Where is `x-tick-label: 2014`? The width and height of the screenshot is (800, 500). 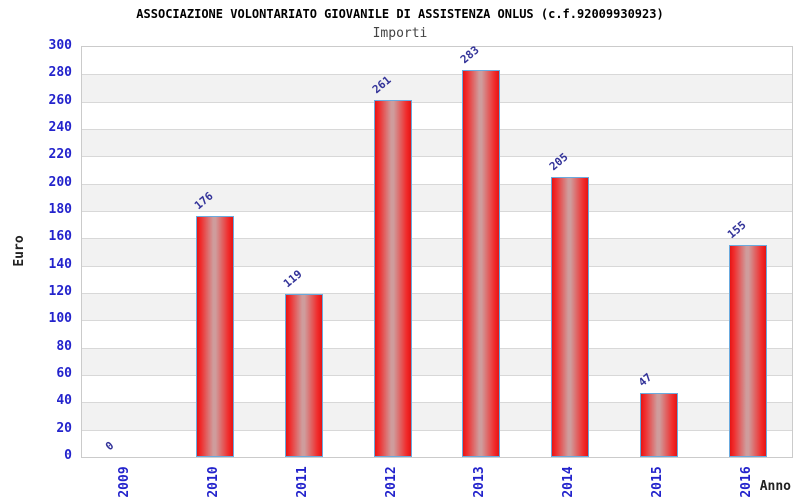
x-tick-label: 2014 is located at coordinates (569, 482).